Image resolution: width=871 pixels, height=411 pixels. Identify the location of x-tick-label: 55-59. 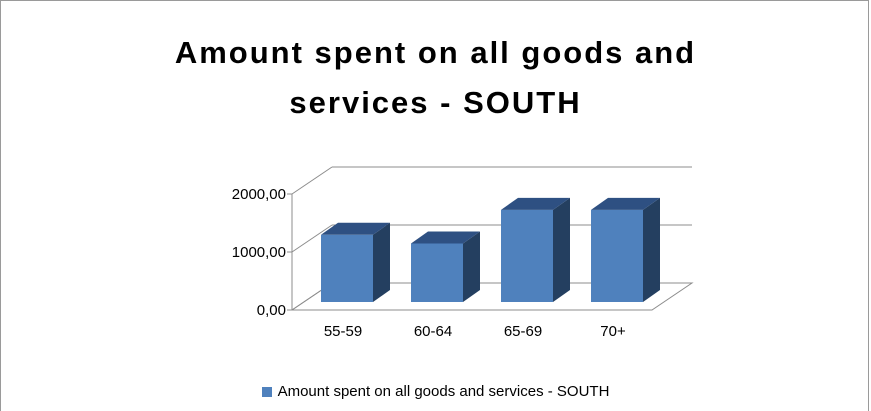
(343, 331).